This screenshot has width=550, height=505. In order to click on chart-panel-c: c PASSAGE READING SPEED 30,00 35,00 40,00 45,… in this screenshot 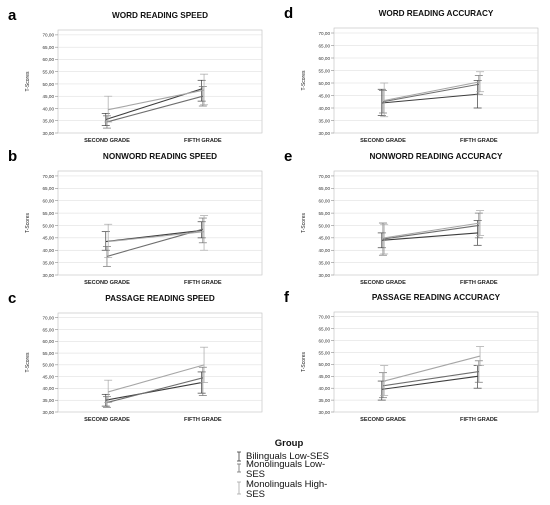, I will do `click(135, 356)`.